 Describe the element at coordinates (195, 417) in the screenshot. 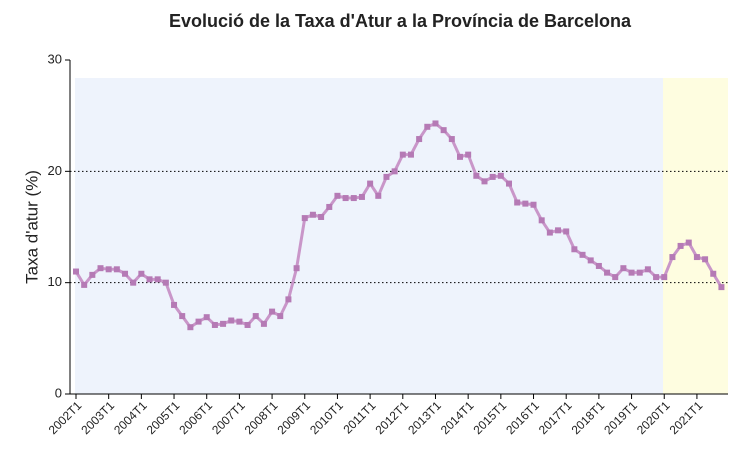

I see `x-tick-label: 2006T1` at that location.